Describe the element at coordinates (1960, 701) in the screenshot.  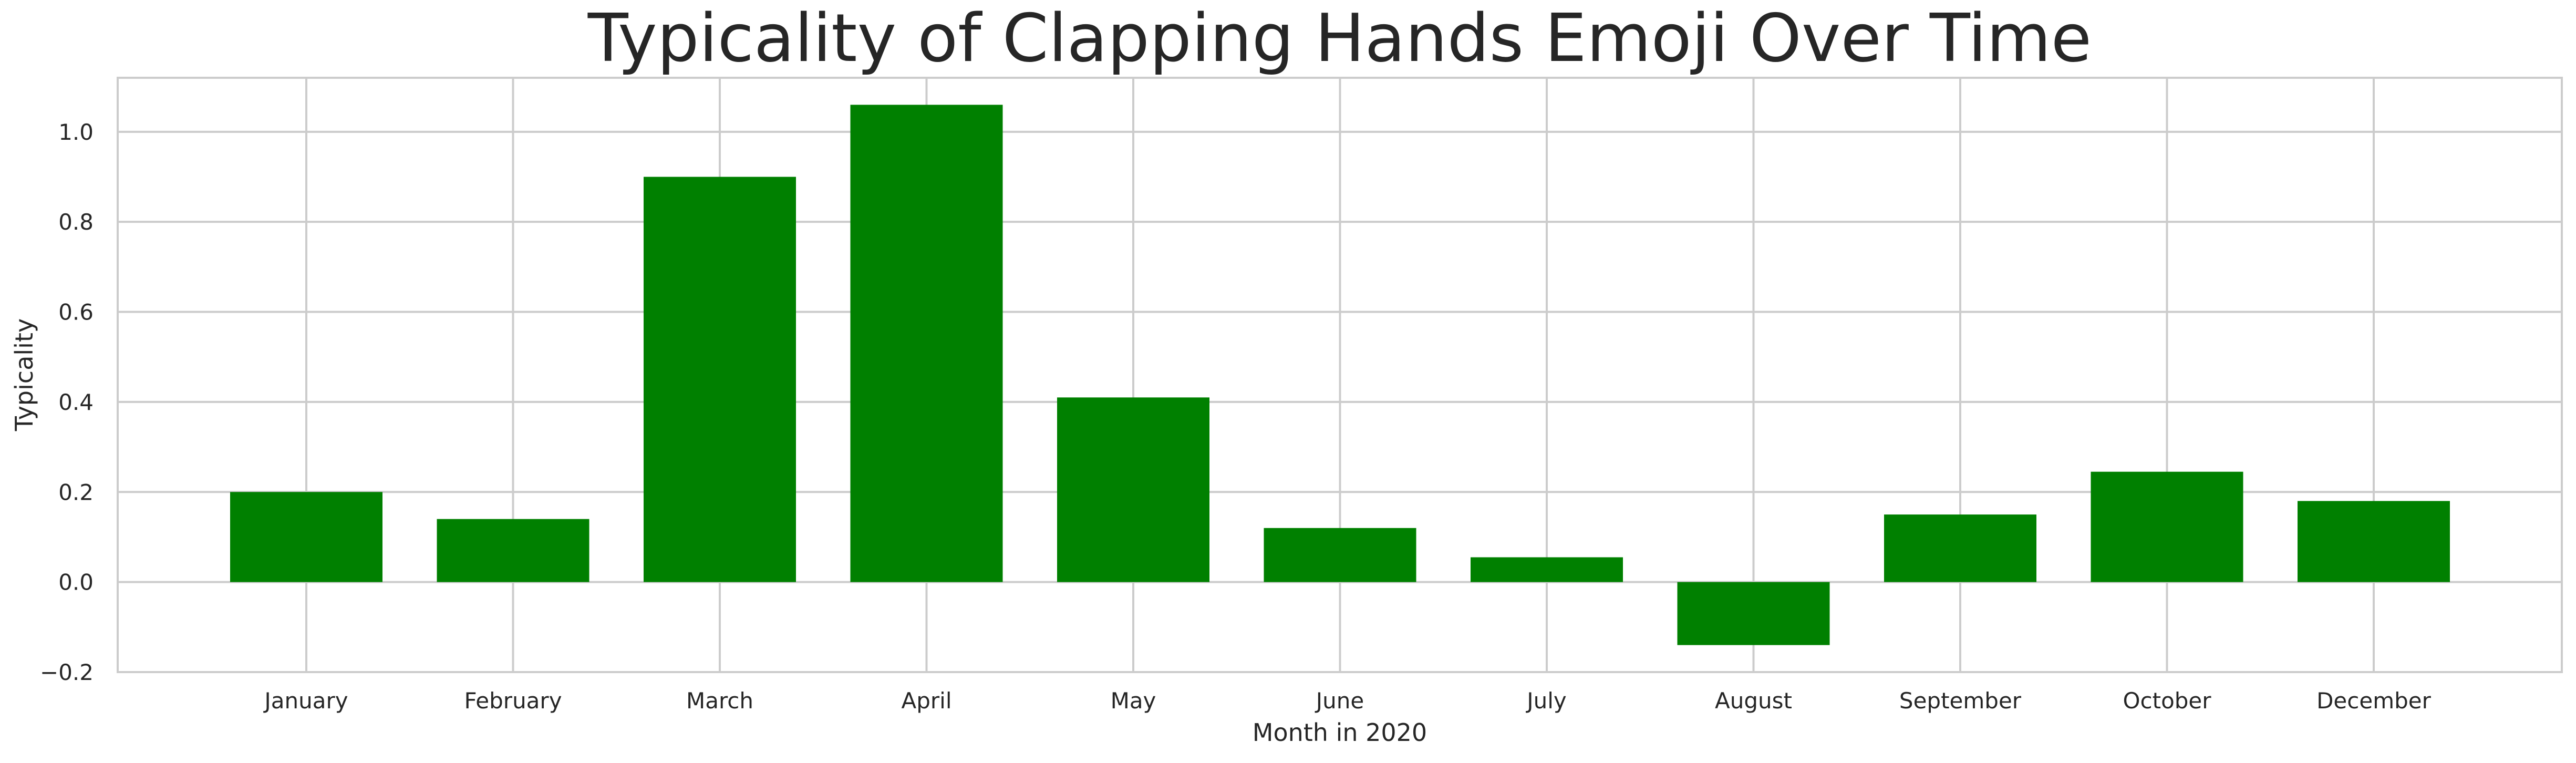
I see `x-tick-label: September` at that location.